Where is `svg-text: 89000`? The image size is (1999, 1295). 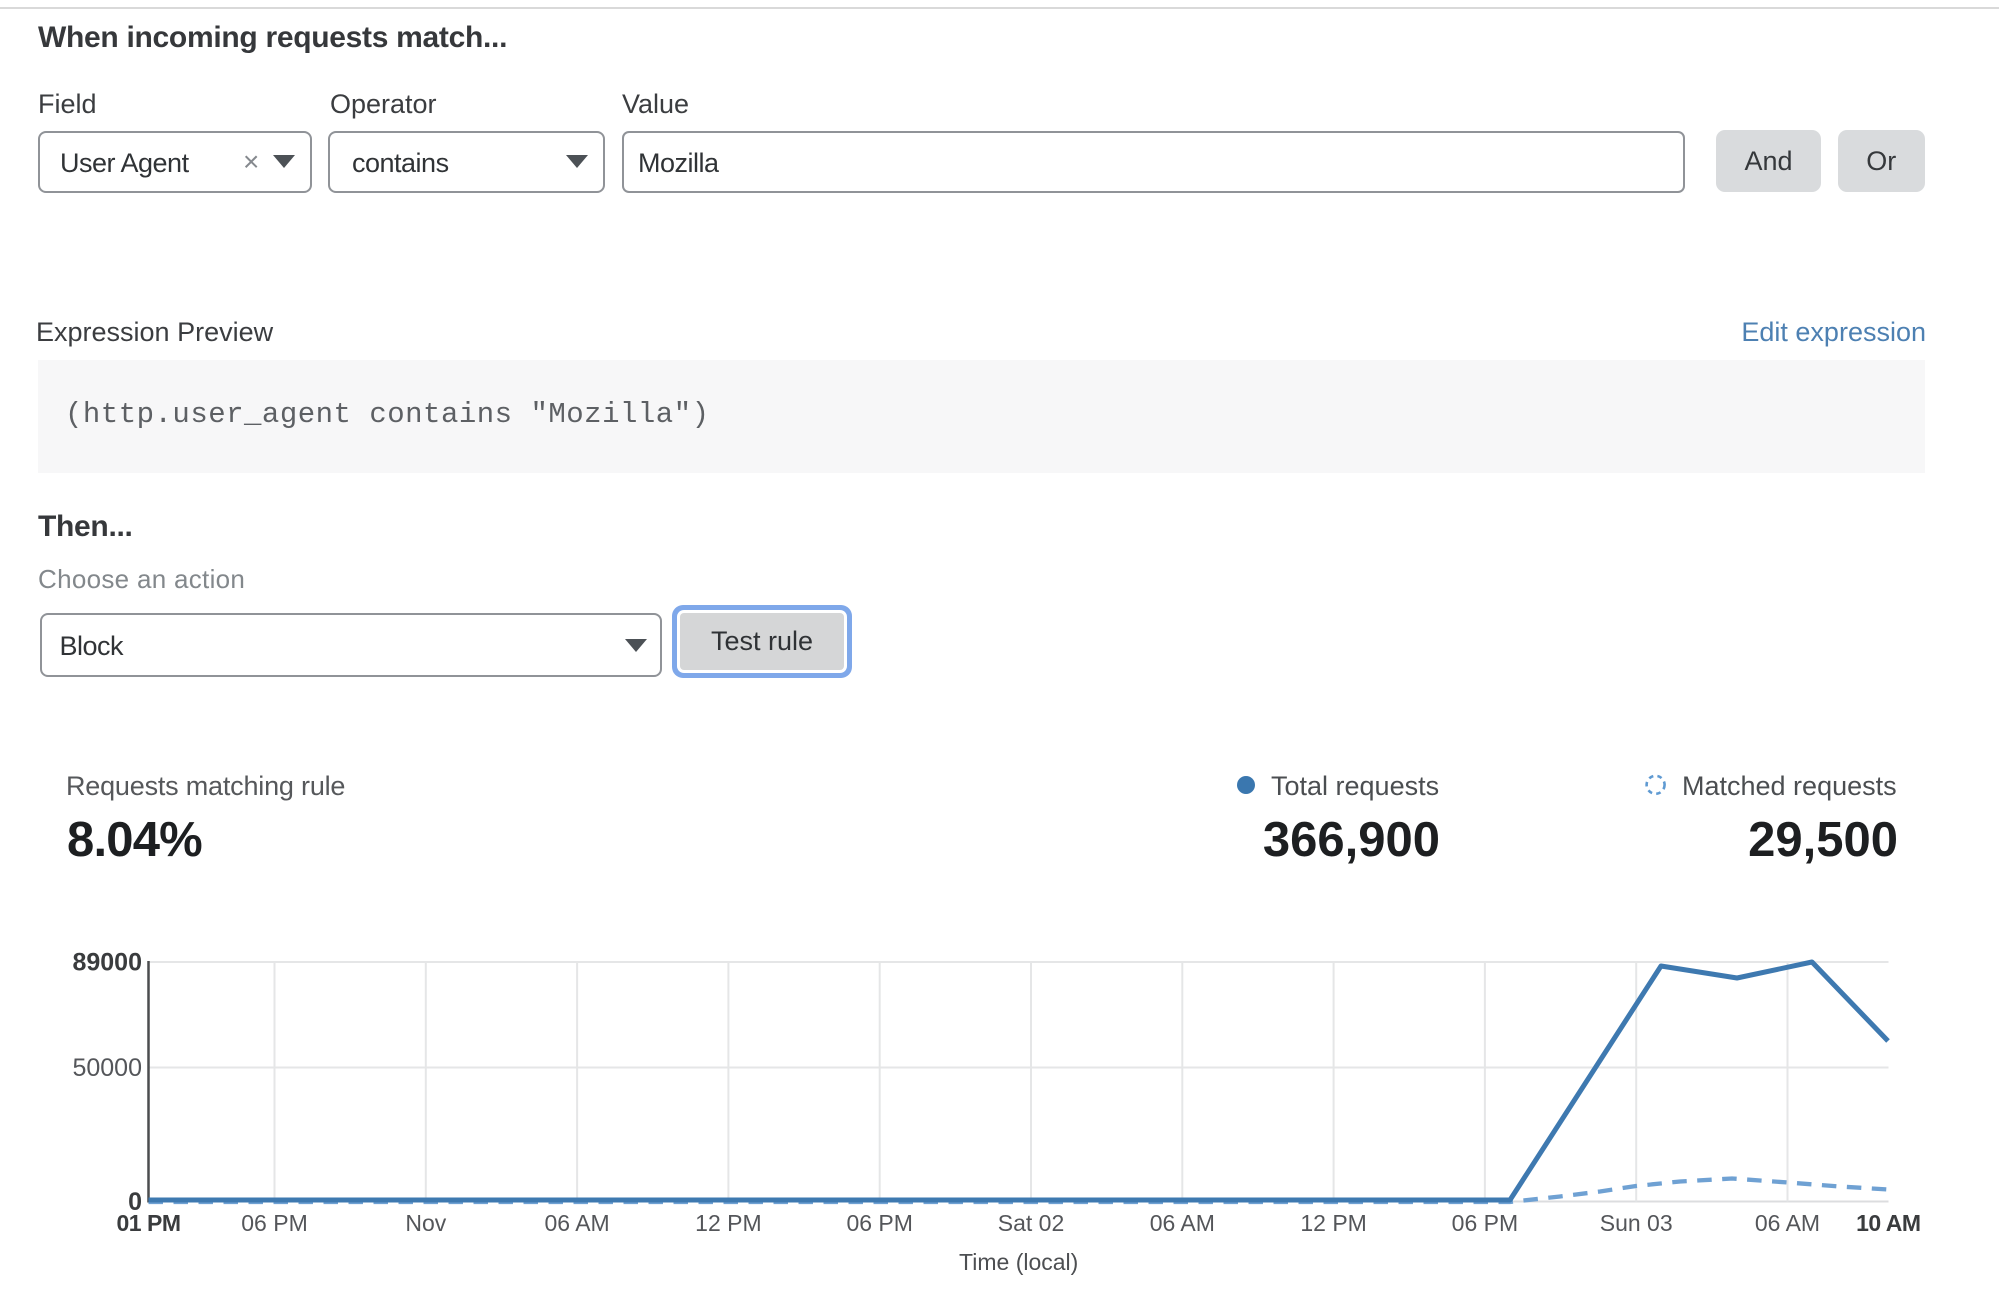 svg-text: 89000 is located at coordinates (107, 963).